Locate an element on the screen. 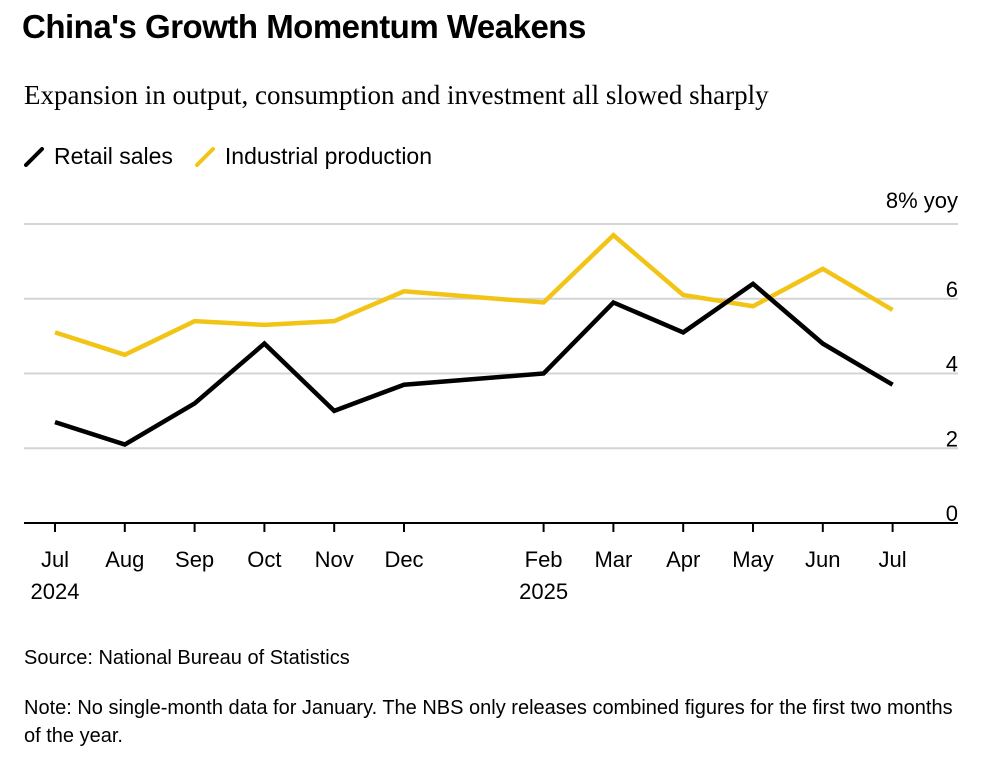  legend-swatch-retail-sales-icon is located at coordinates (34, 156).